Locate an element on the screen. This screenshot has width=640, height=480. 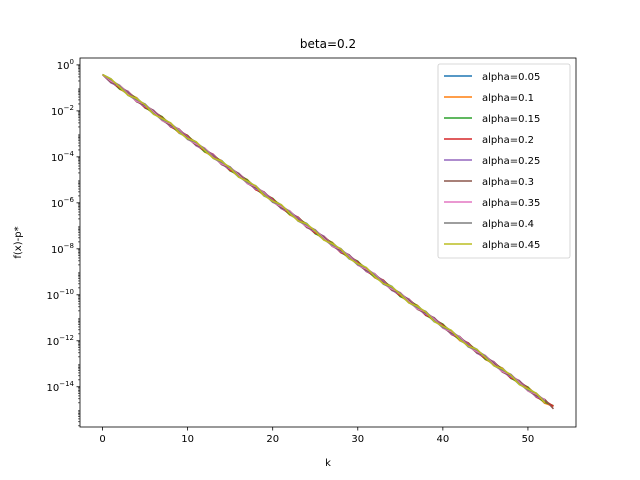
legend-label: alpha=0.4 is located at coordinates (508, 224).